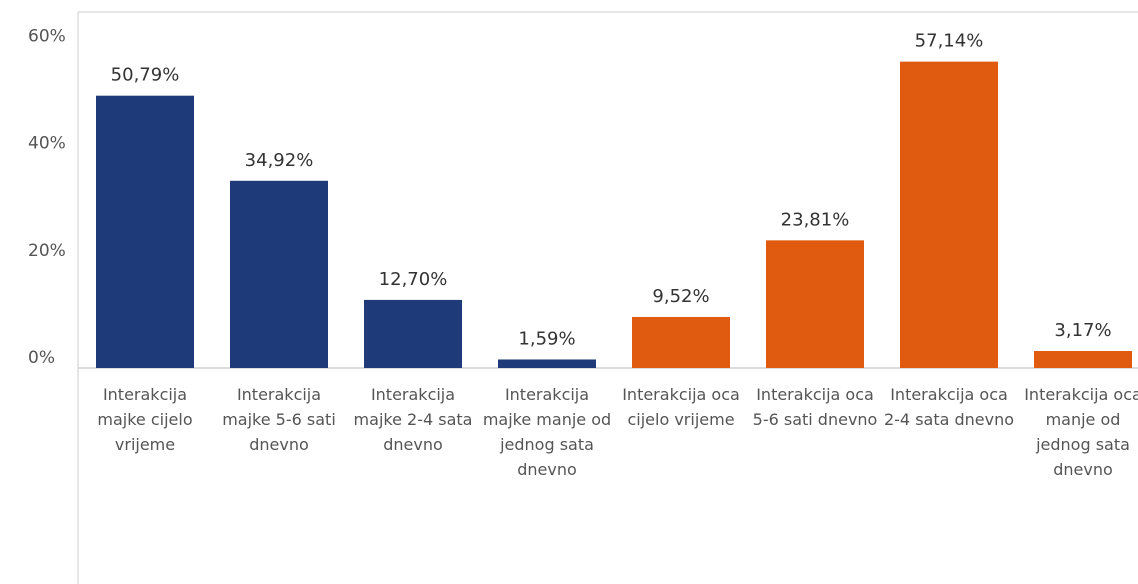  I want to click on value-label: 50,79%, so click(145, 75).